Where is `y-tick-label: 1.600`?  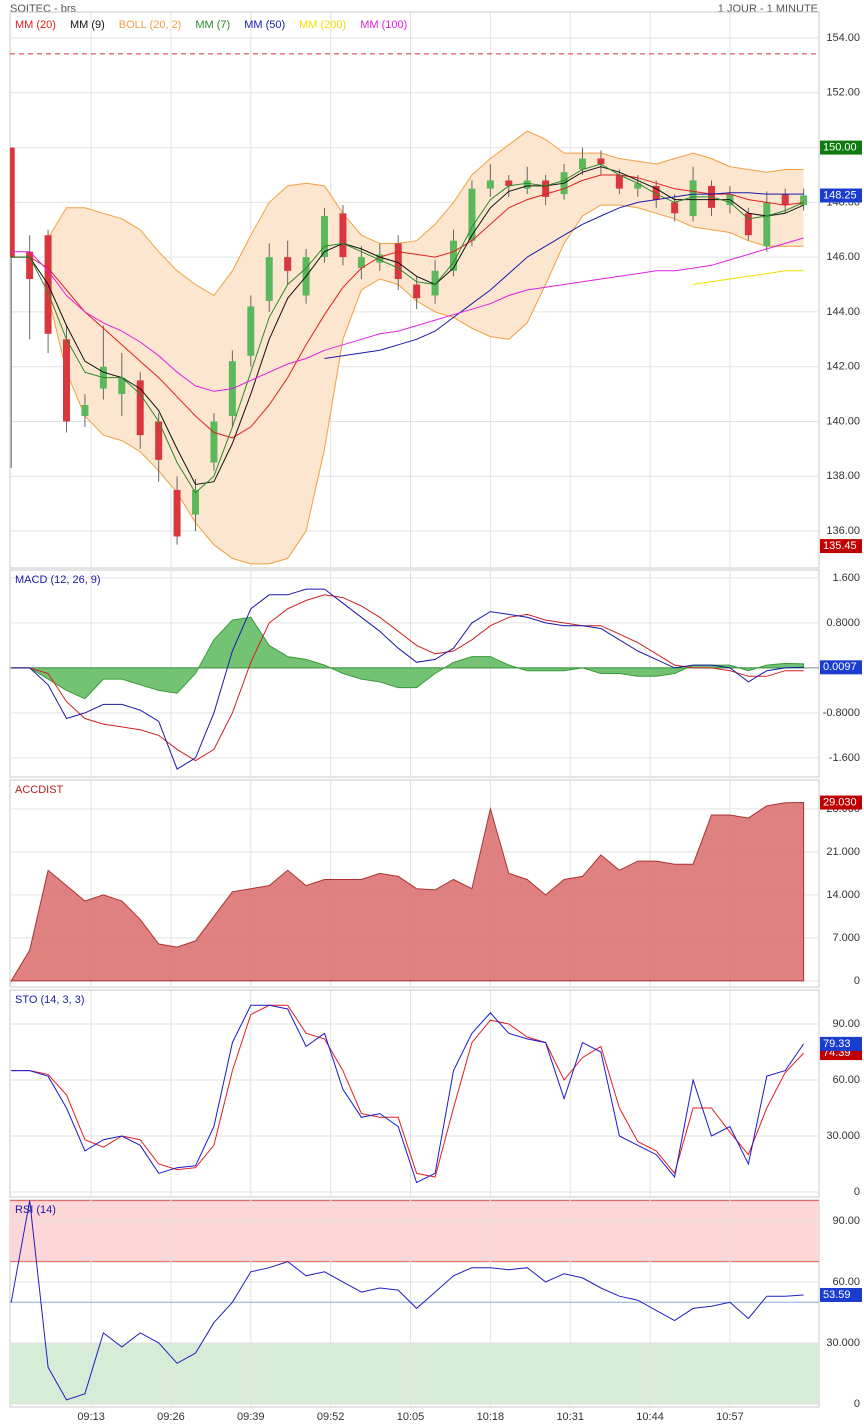
y-tick-label: 1.600 is located at coordinates (846, 578).